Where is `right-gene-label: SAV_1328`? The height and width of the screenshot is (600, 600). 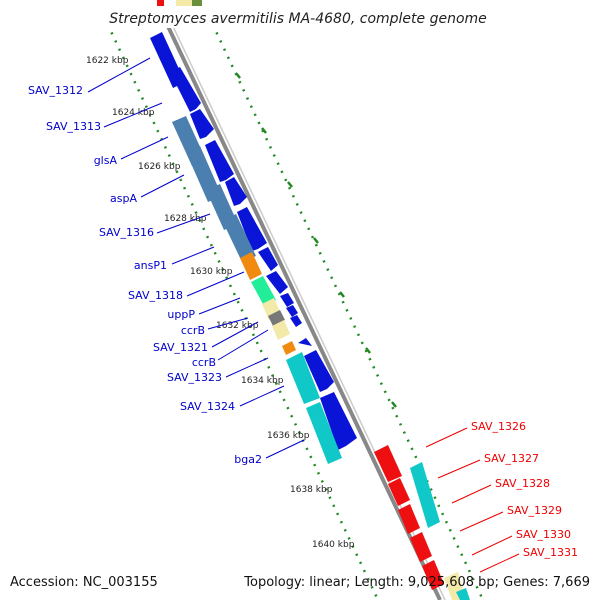
right-gene-label: SAV_1328 is located at coordinates (522, 483).